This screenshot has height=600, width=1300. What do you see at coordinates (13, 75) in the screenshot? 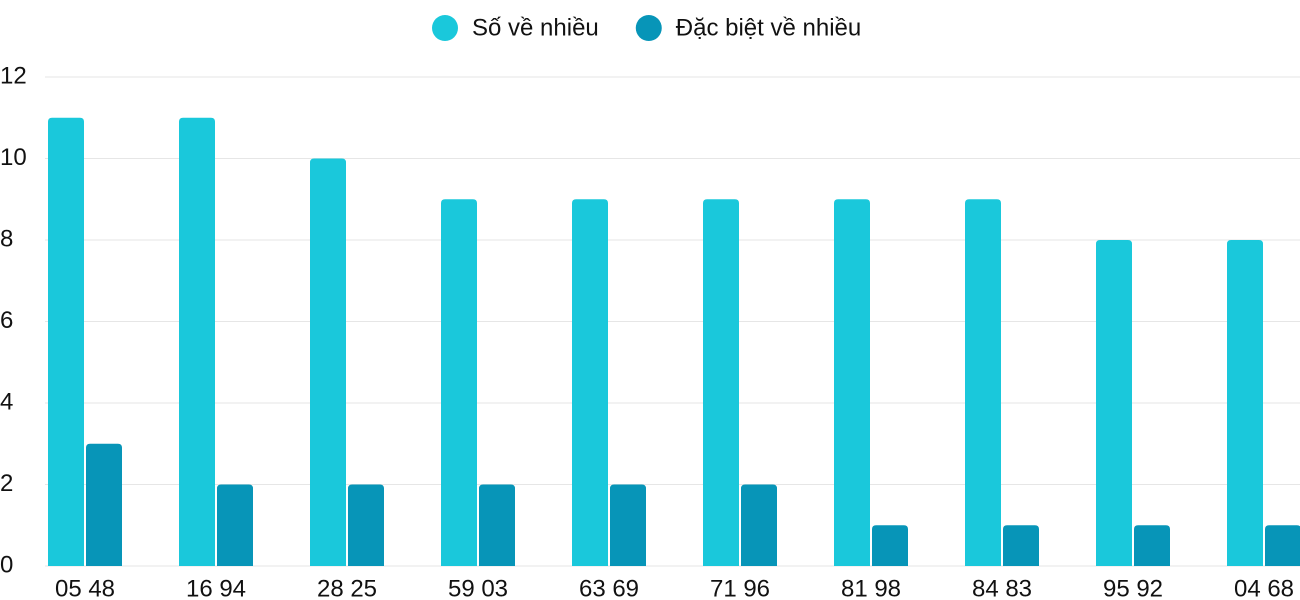
I see `y-tick-label: 12` at bounding box center [13, 75].